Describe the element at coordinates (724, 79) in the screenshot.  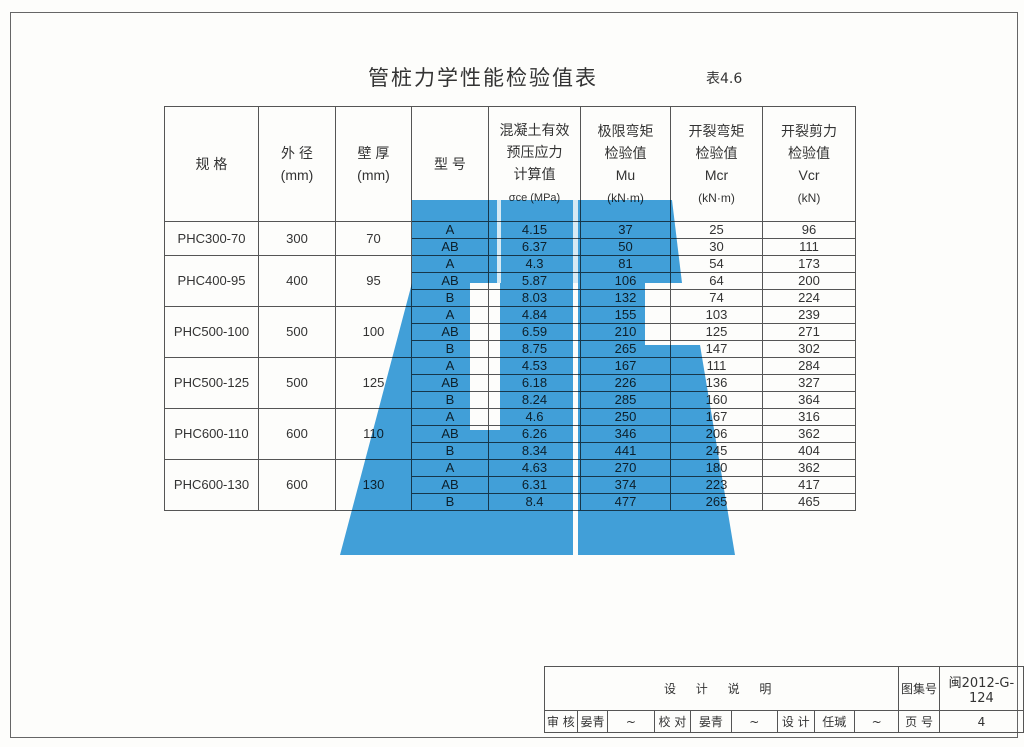
I see `table-number: 表4.6` at that location.